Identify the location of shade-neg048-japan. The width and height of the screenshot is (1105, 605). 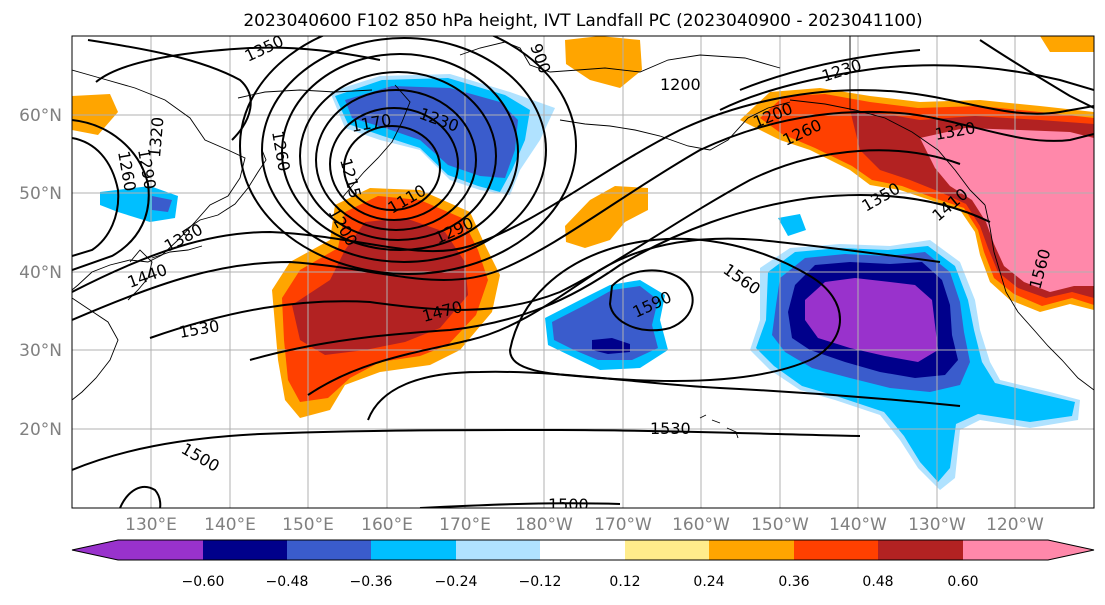
(162, 204).